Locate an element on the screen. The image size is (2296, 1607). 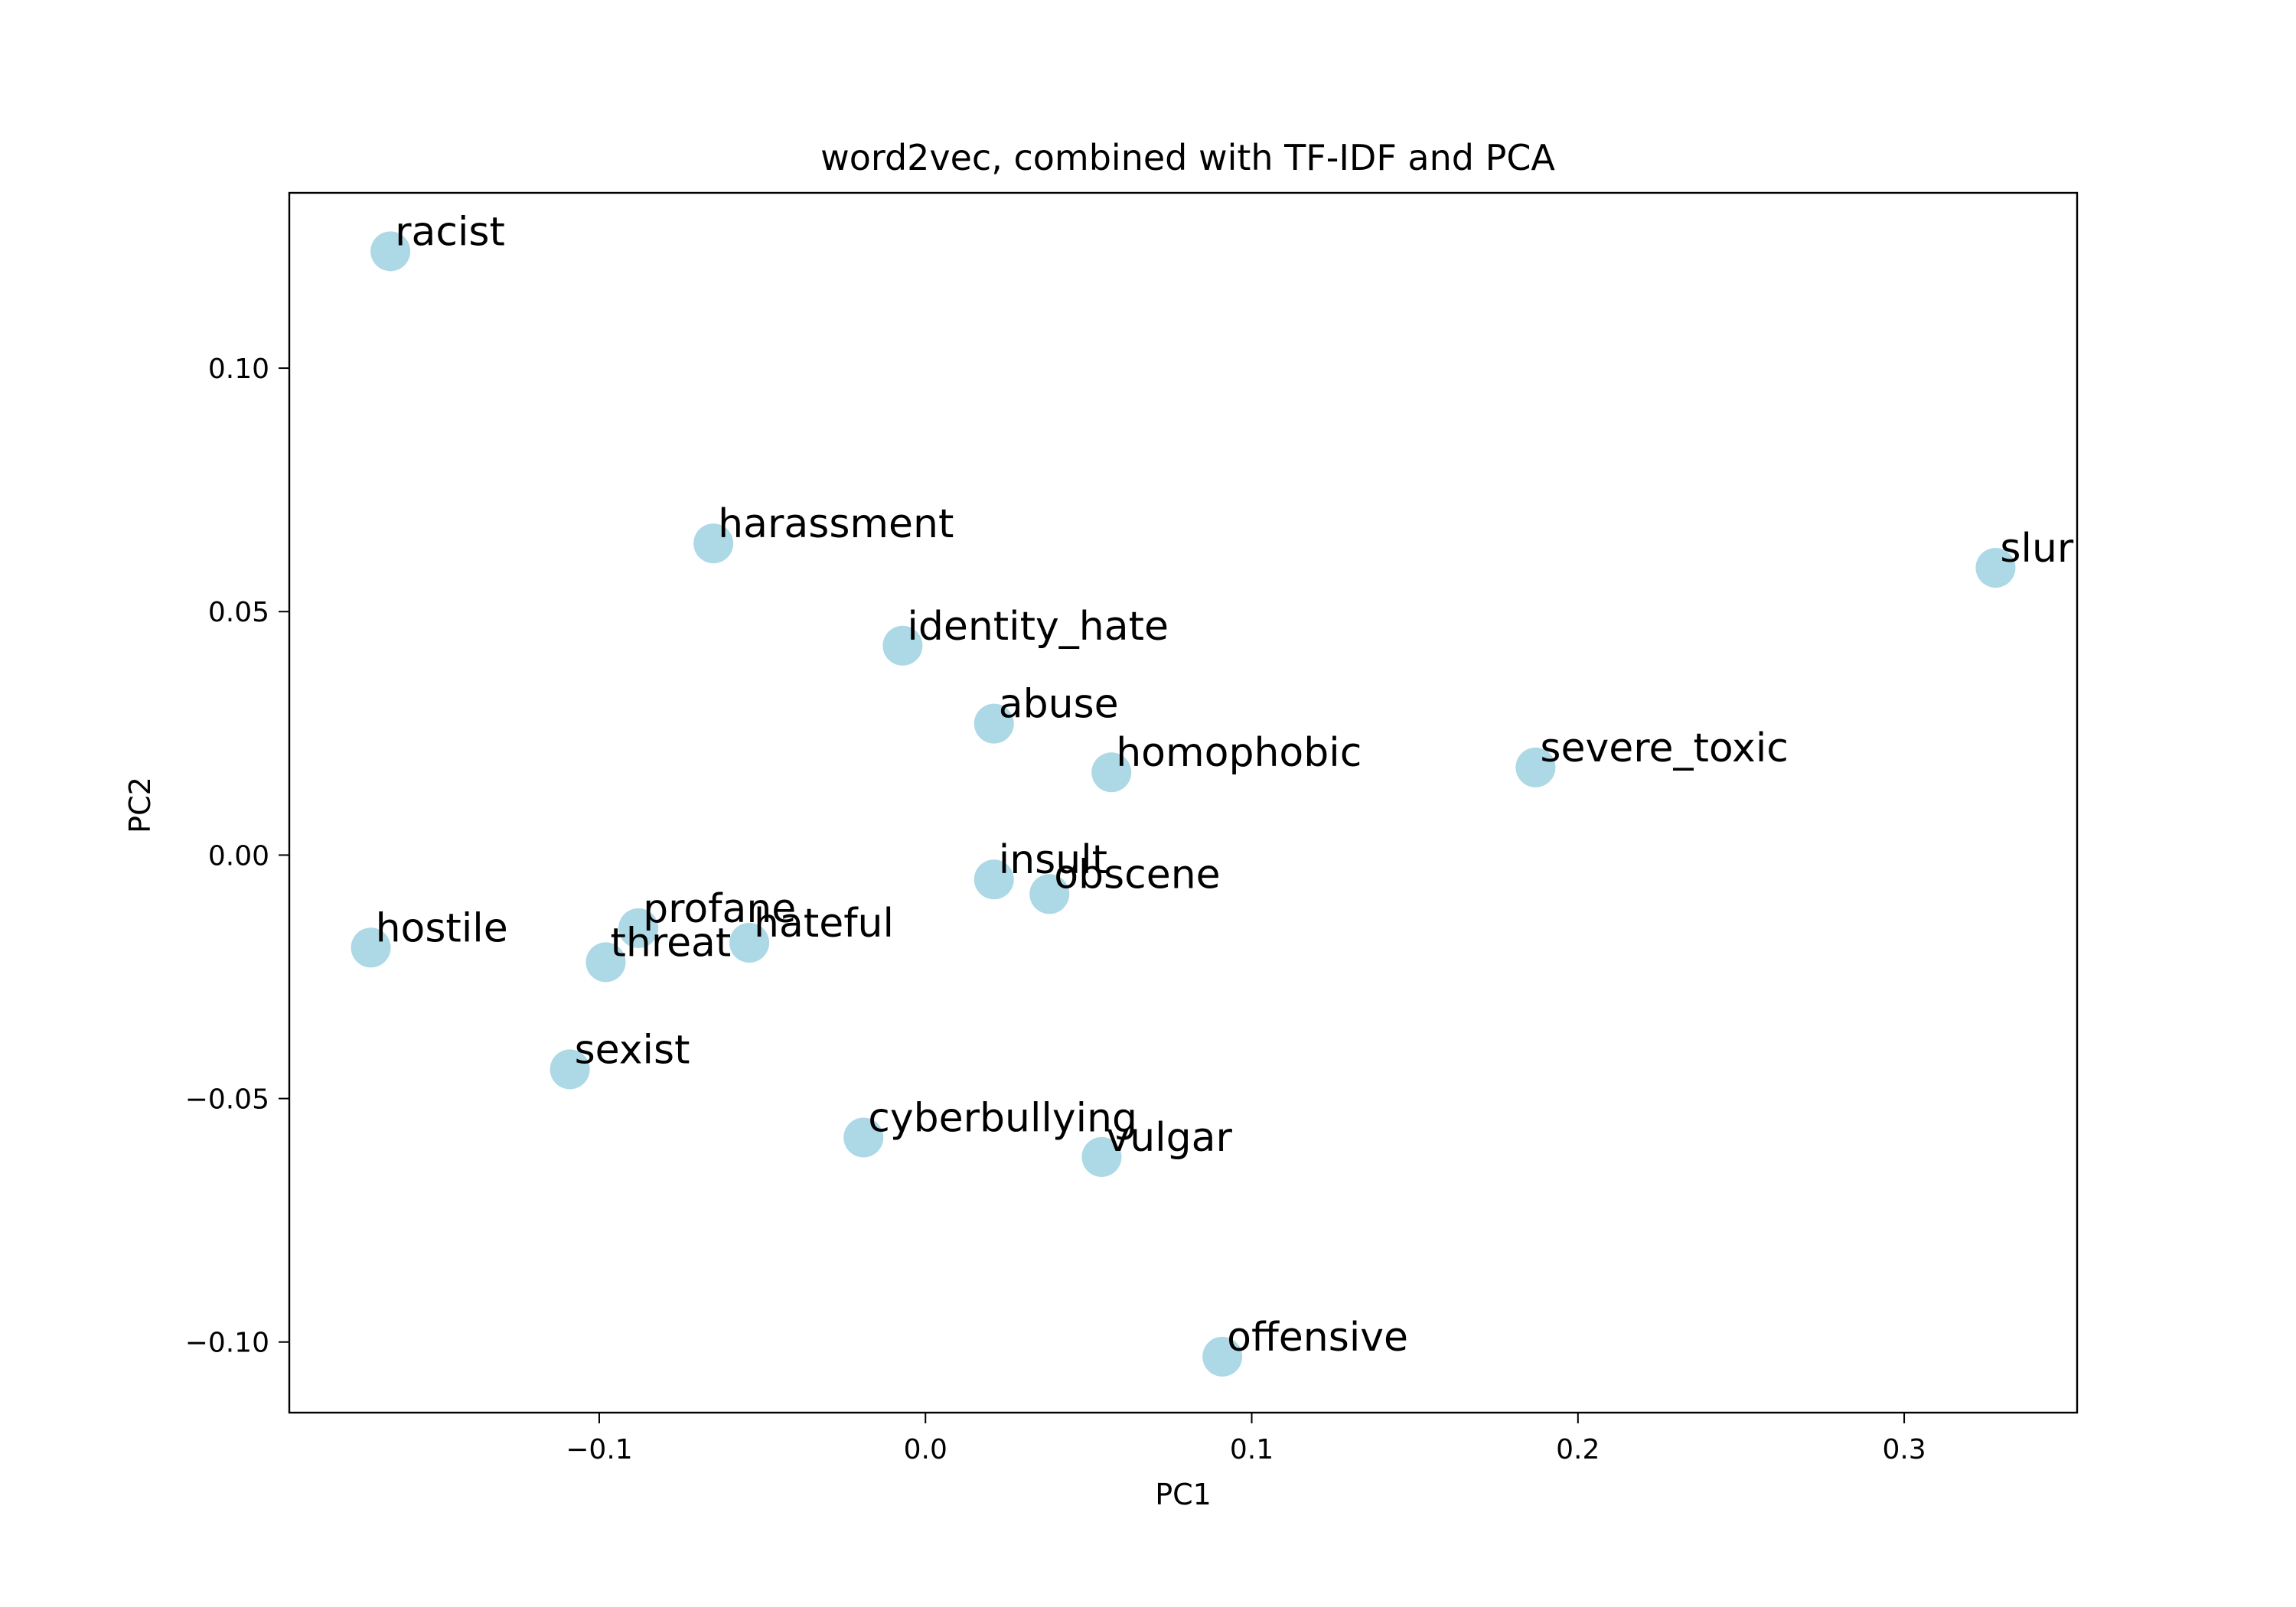
point-hateful is located at coordinates (749, 943).